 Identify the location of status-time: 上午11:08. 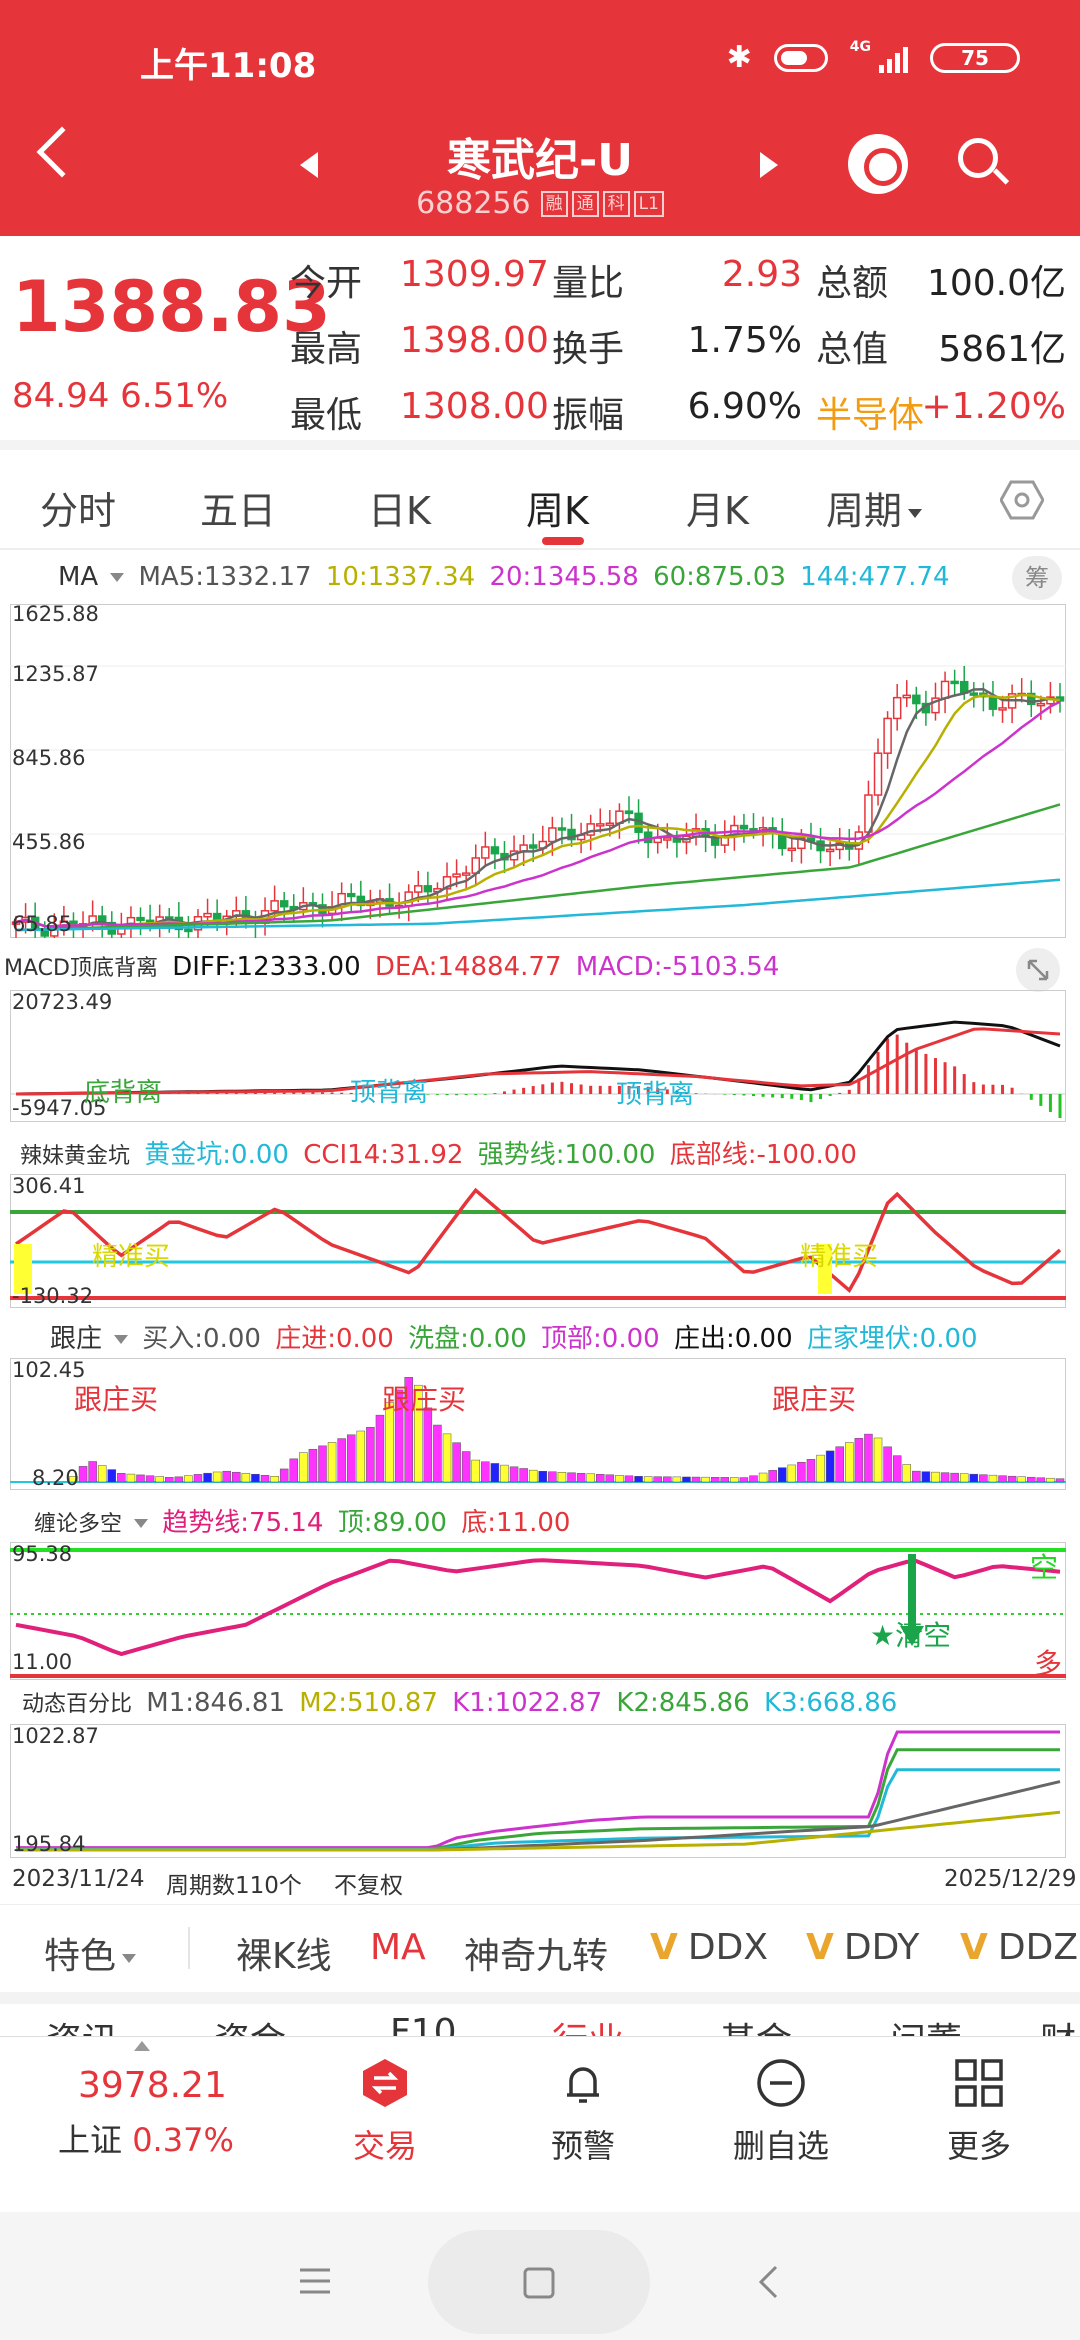
(228, 66).